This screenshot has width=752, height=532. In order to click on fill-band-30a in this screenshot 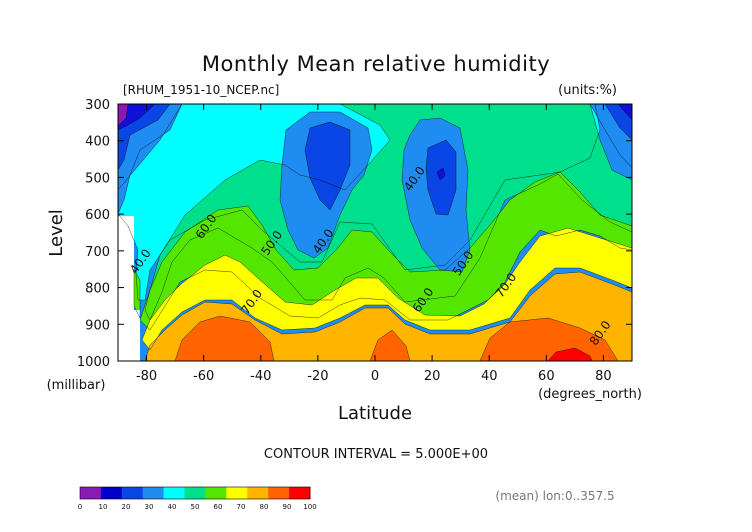, I will do `click(327, 166)`.